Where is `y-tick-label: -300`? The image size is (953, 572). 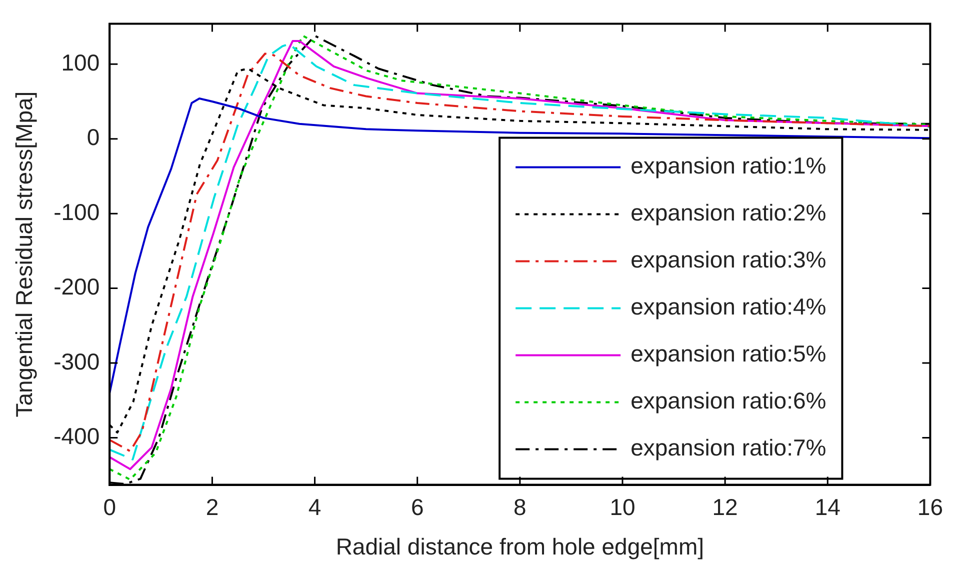
y-tick-label: -300 is located at coordinates (77, 361).